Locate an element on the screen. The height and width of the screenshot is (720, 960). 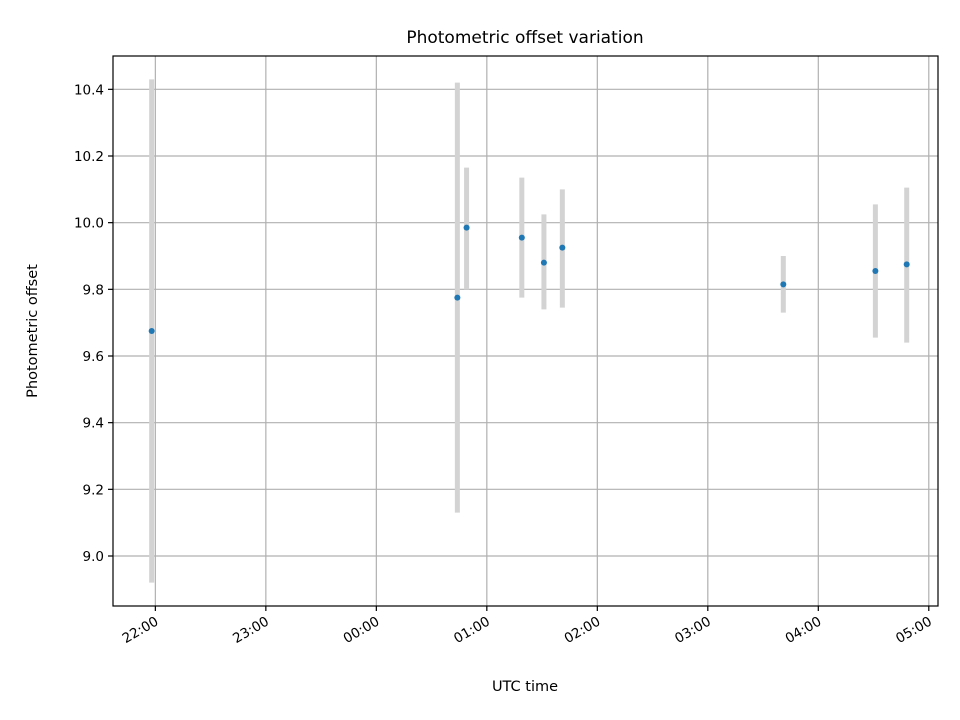
y-tick-label: 9.4 is located at coordinates (93, 424).